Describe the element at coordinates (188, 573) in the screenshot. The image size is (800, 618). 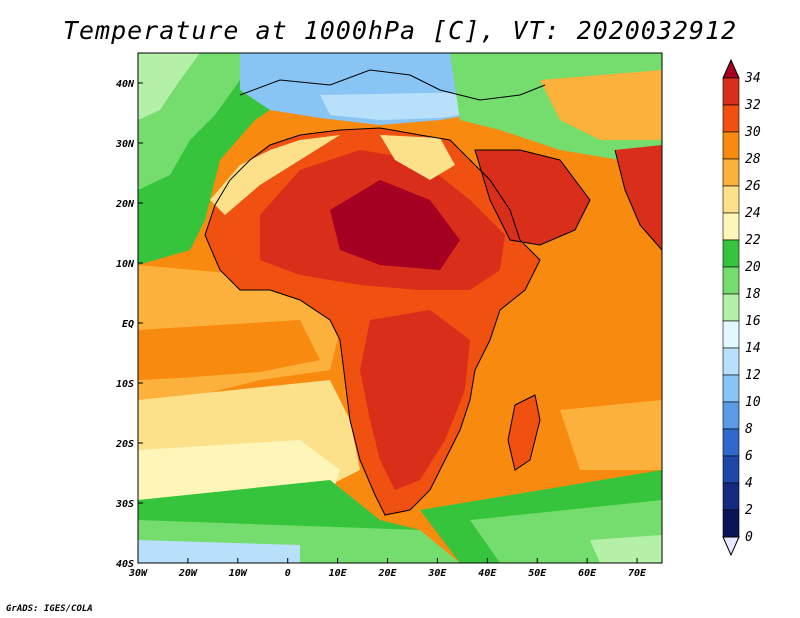
I see `lon-tick-label: 20W` at that location.